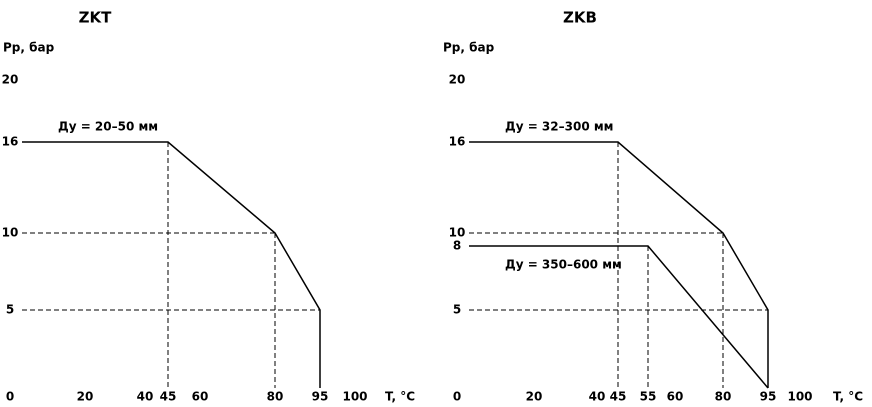 The image size is (872, 407). What do you see at coordinates (619, 317) in the screenshot?
I see `series-line` at bounding box center [619, 317].